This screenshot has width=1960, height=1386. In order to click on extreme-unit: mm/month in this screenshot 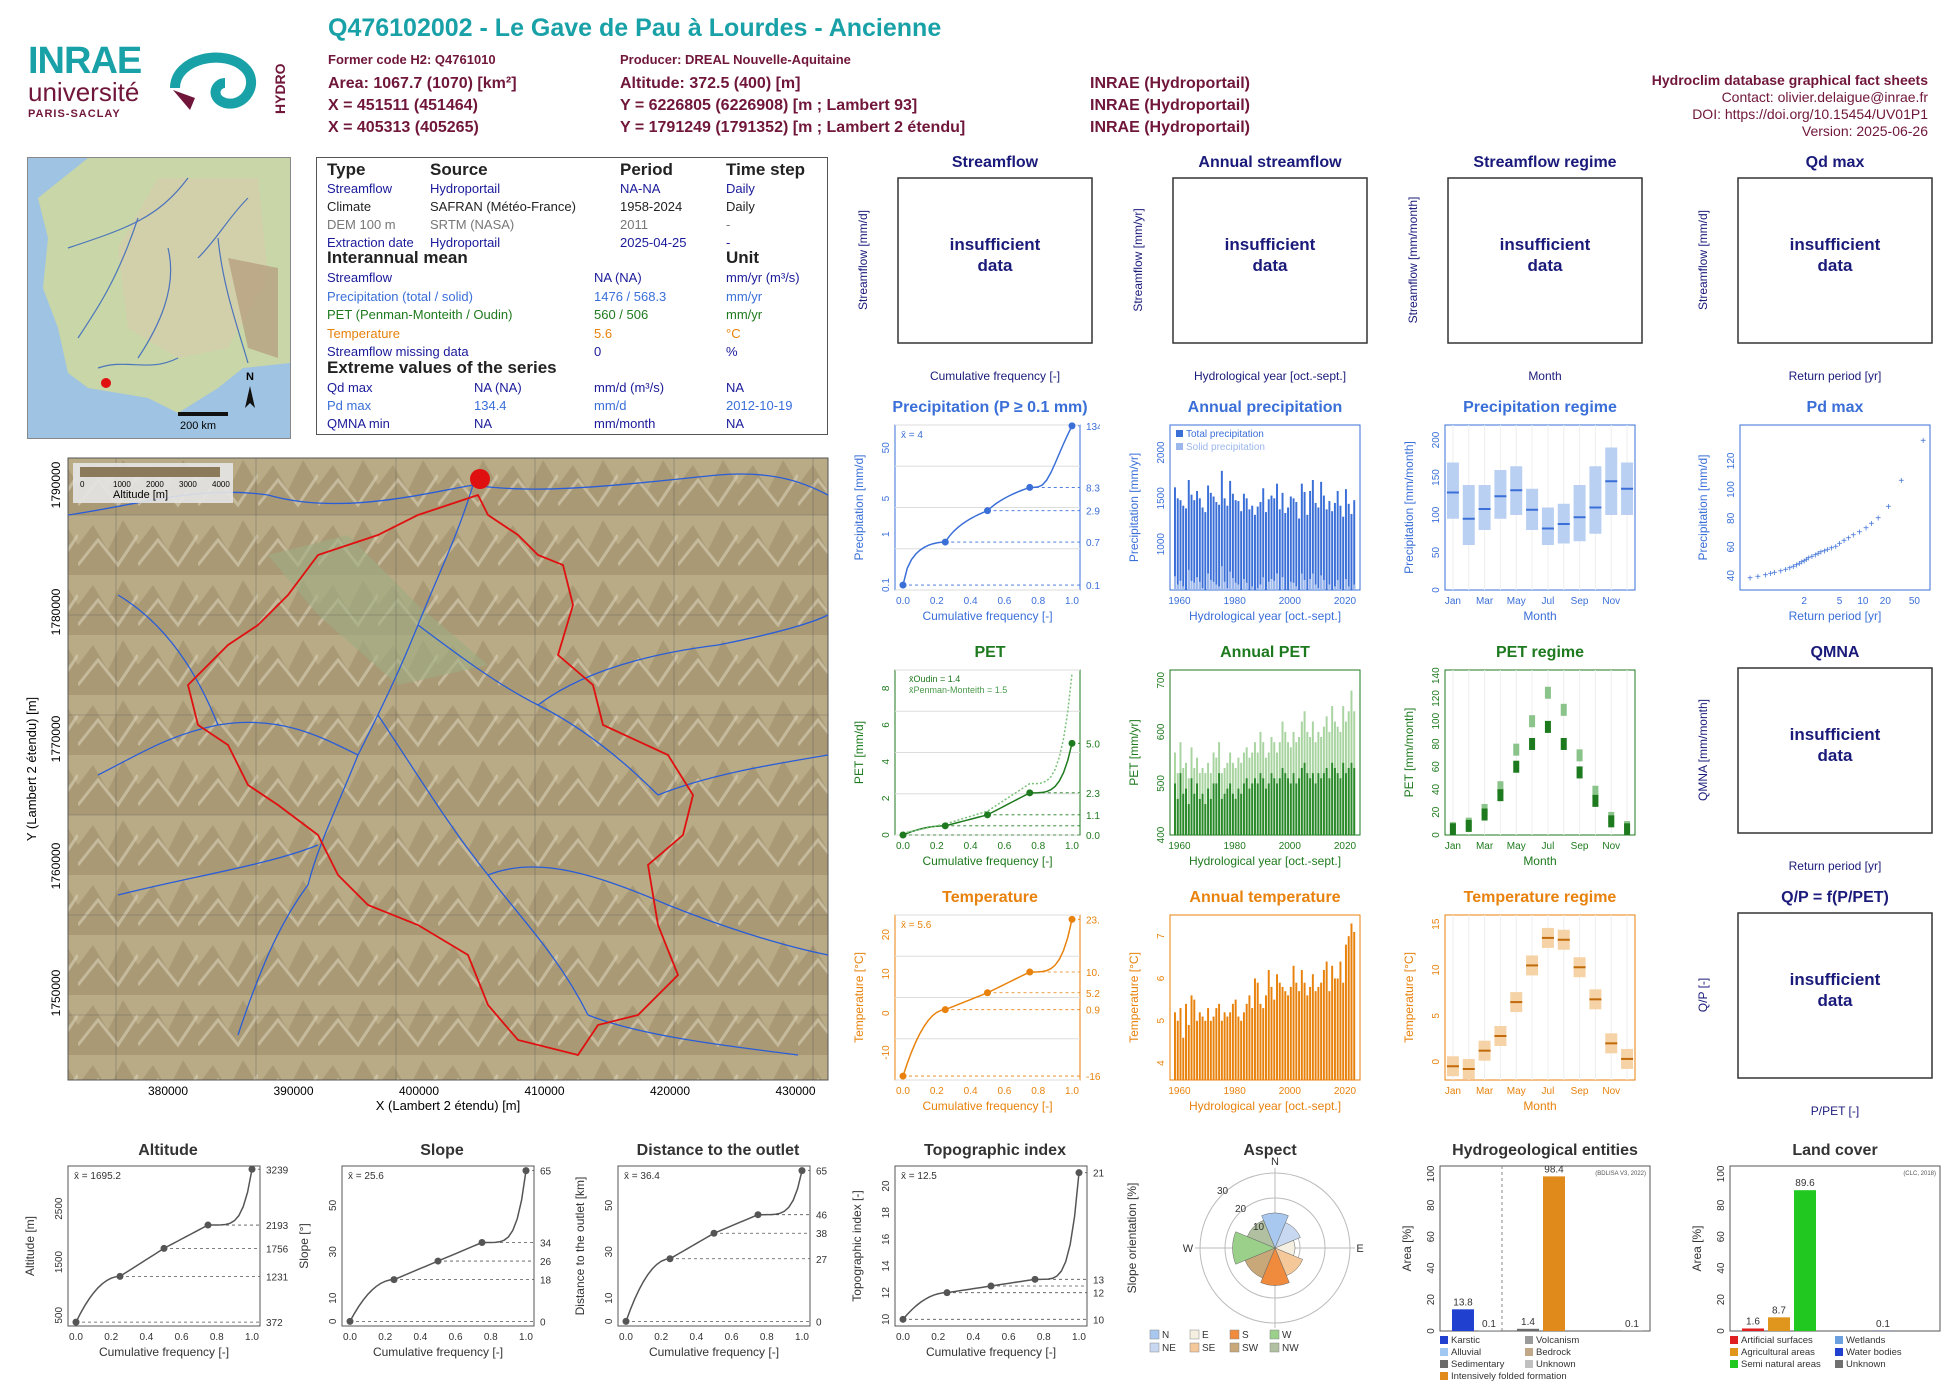, I will do `click(625, 423)`.